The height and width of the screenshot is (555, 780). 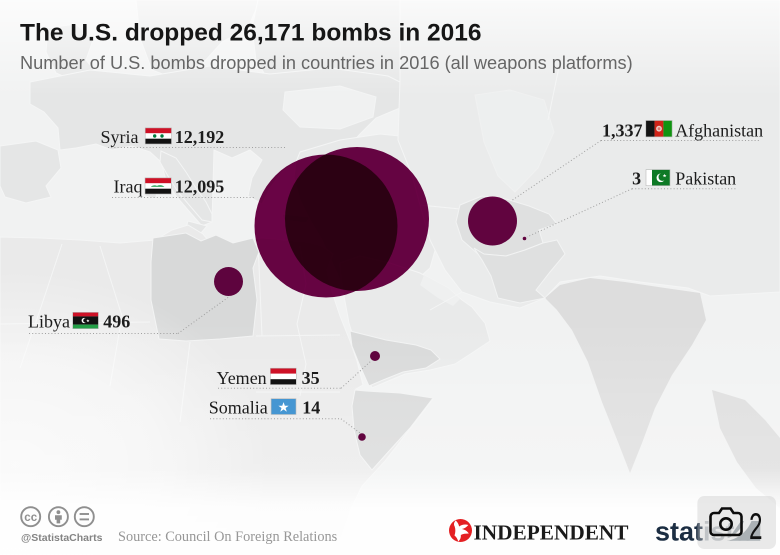 What do you see at coordinates (311, 408) in the screenshot?
I see `svg-text: 14` at bounding box center [311, 408].